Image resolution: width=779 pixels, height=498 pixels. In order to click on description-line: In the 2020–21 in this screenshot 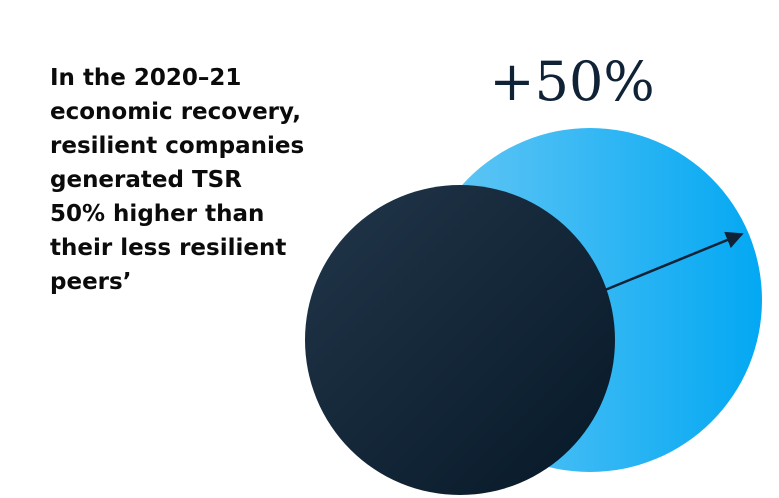, I will do `click(145, 78)`.